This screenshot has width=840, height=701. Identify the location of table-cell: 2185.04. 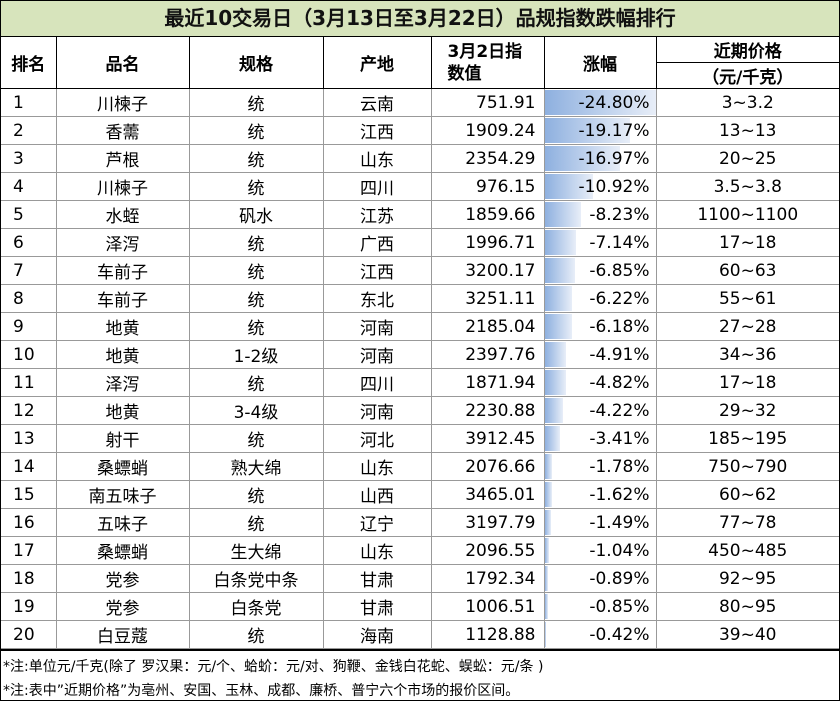
(487, 326).